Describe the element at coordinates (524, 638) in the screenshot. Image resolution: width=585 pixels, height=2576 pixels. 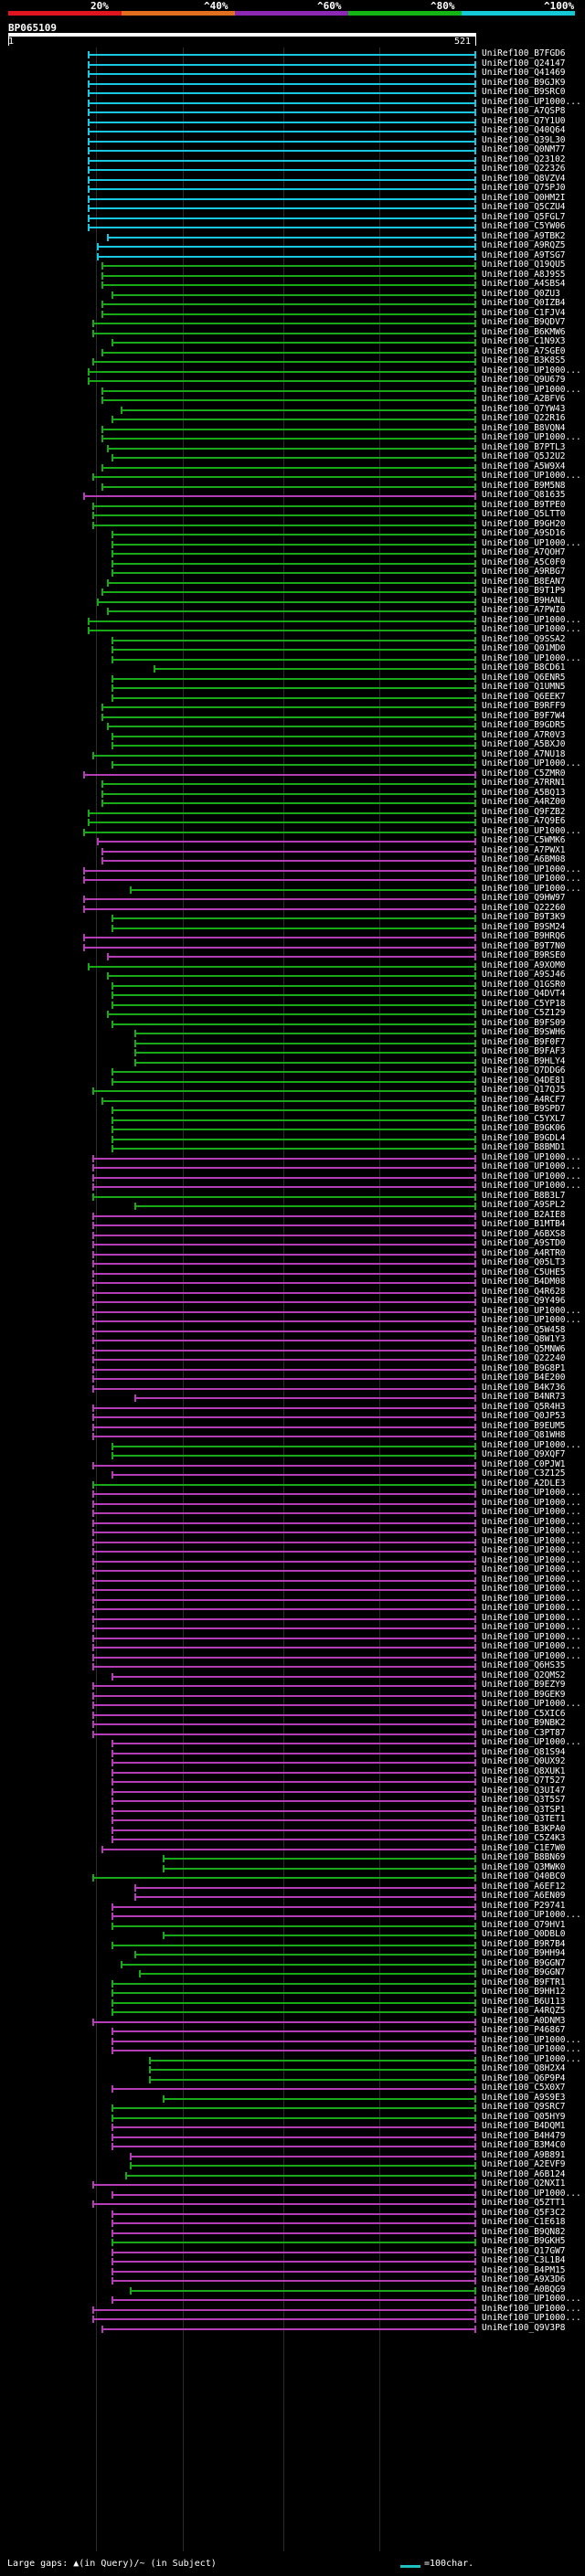
I see `hit-label-link: UniRef100_Q9SSA2` at that location.